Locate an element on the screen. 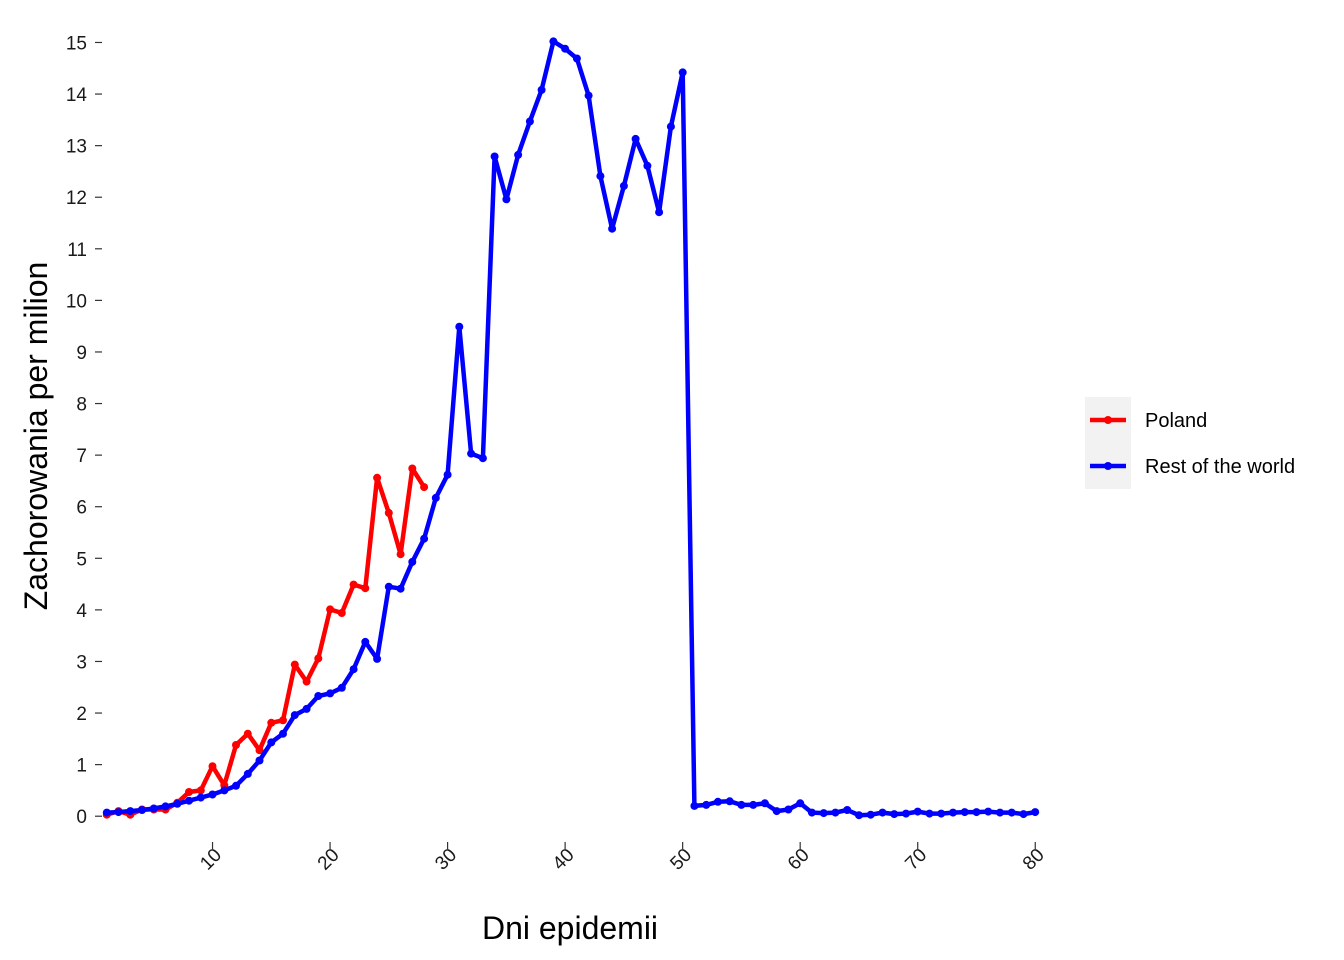 The width and height of the screenshot is (1344, 960). y-tick-label: 9 is located at coordinates (81, 353).